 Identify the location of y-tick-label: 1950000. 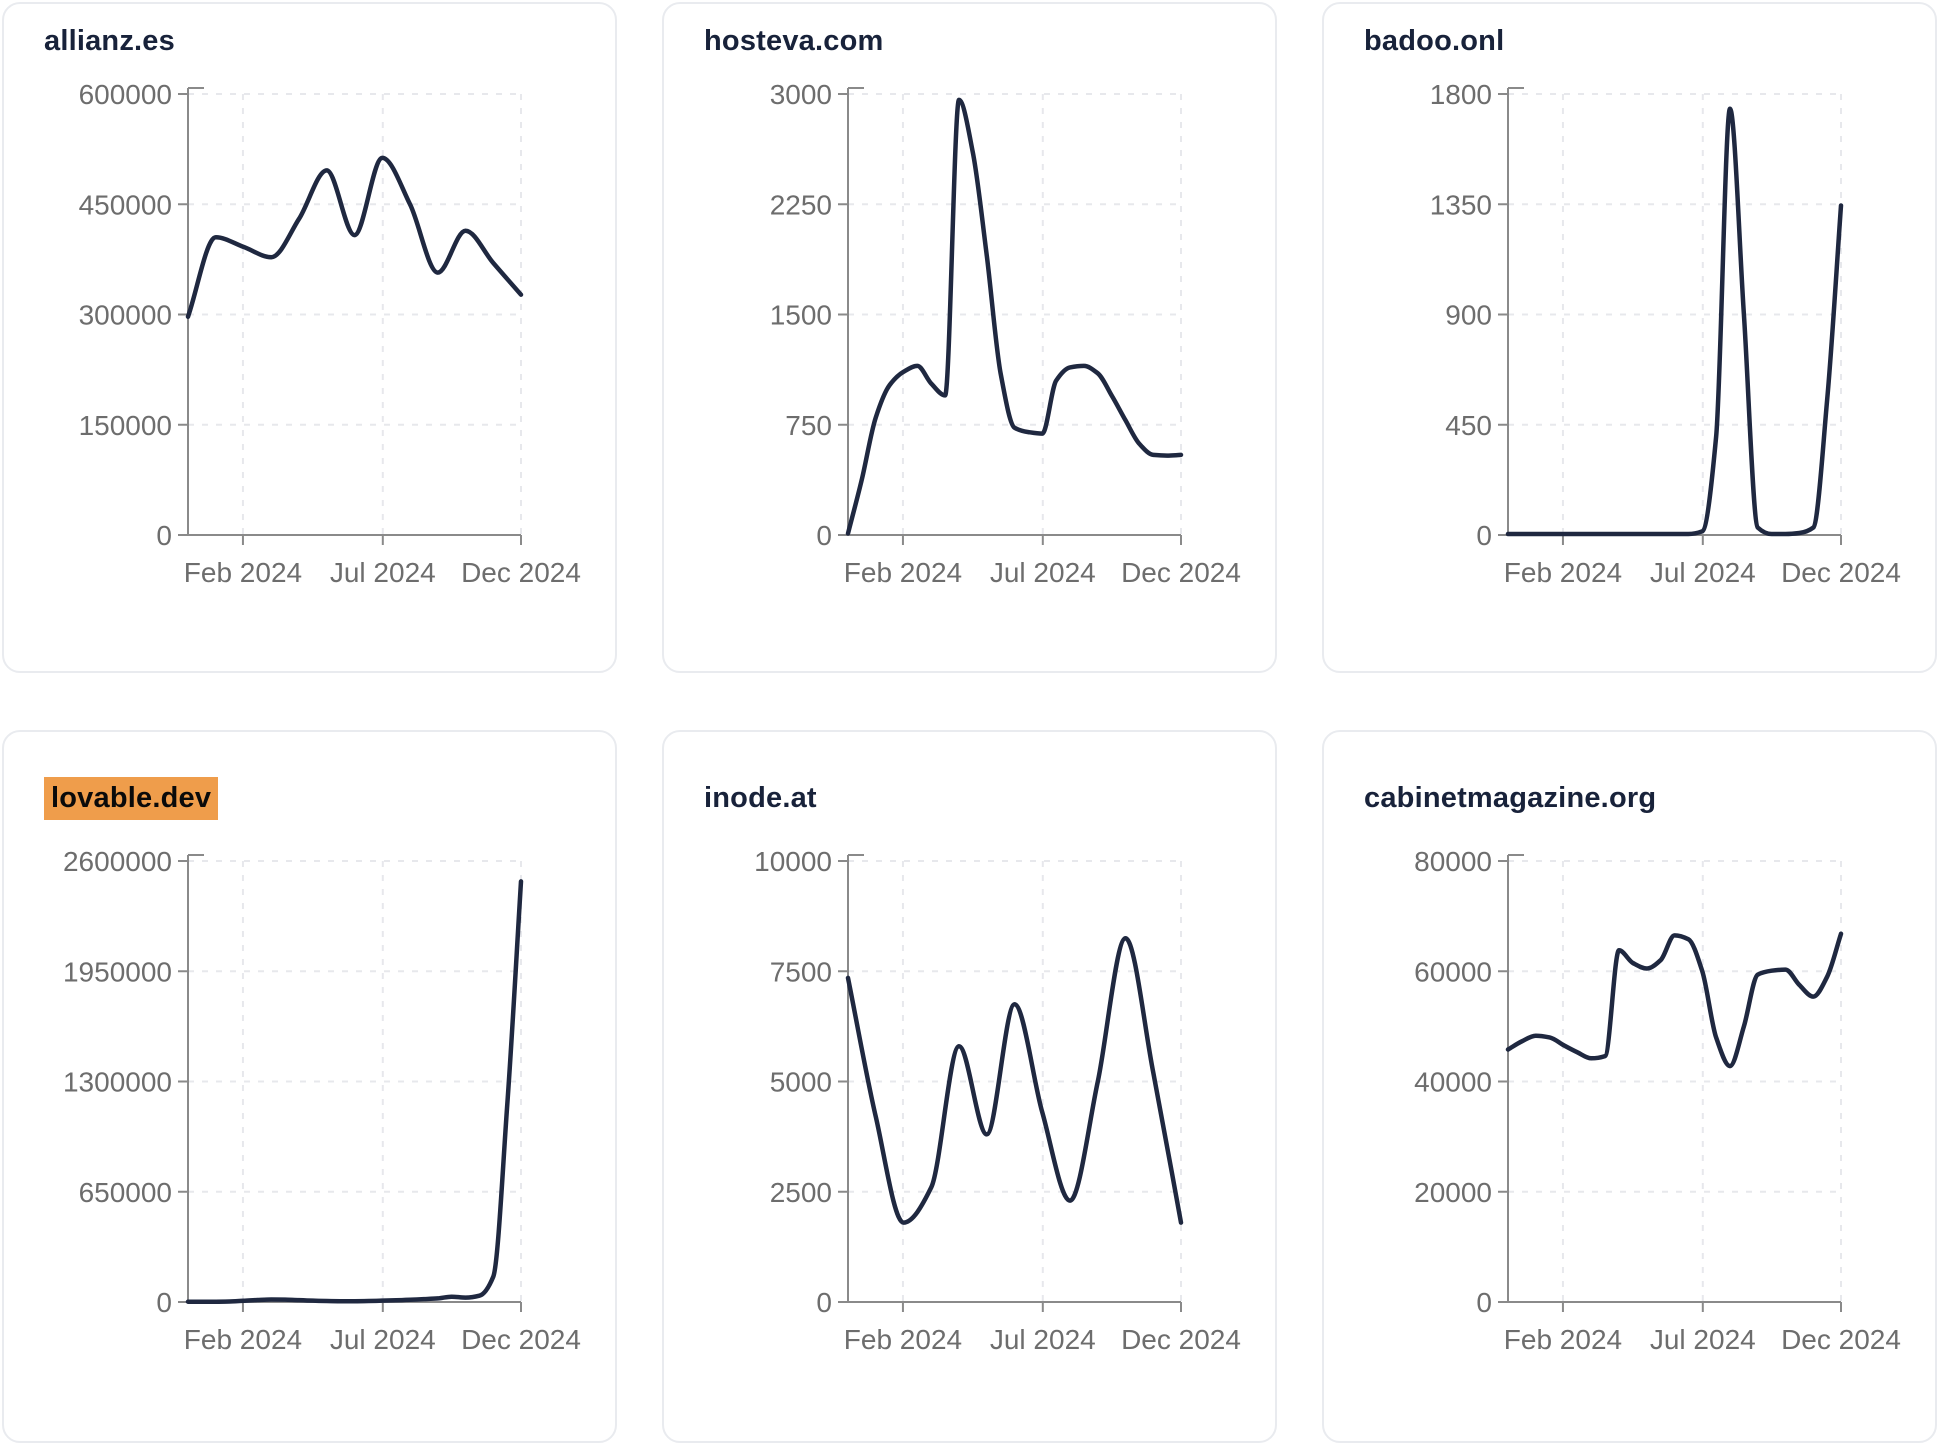
(117, 971).